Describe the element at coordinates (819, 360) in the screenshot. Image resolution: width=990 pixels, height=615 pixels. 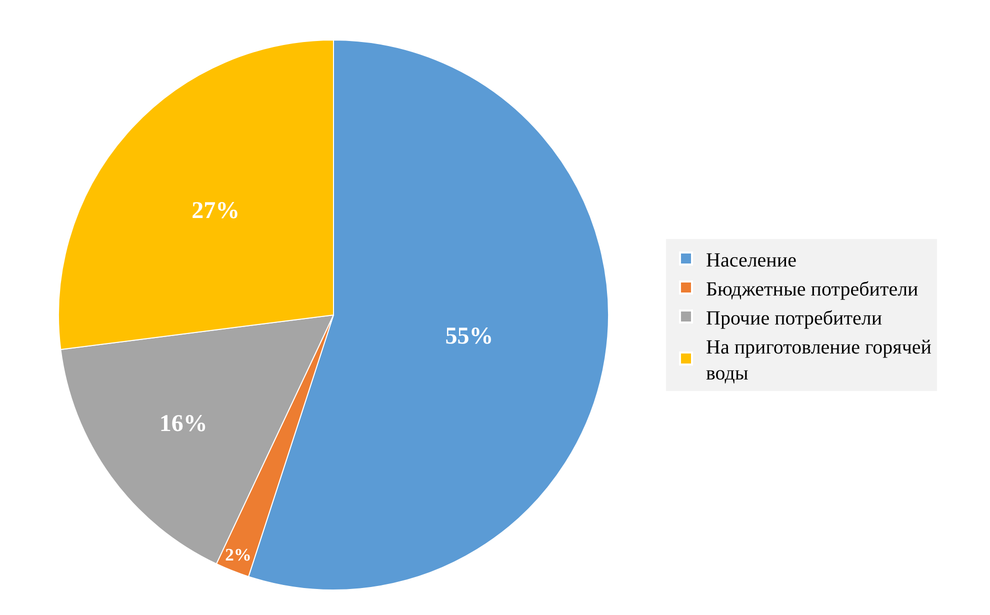
I see `legend-label: На приготовление горячей воды` at that location.